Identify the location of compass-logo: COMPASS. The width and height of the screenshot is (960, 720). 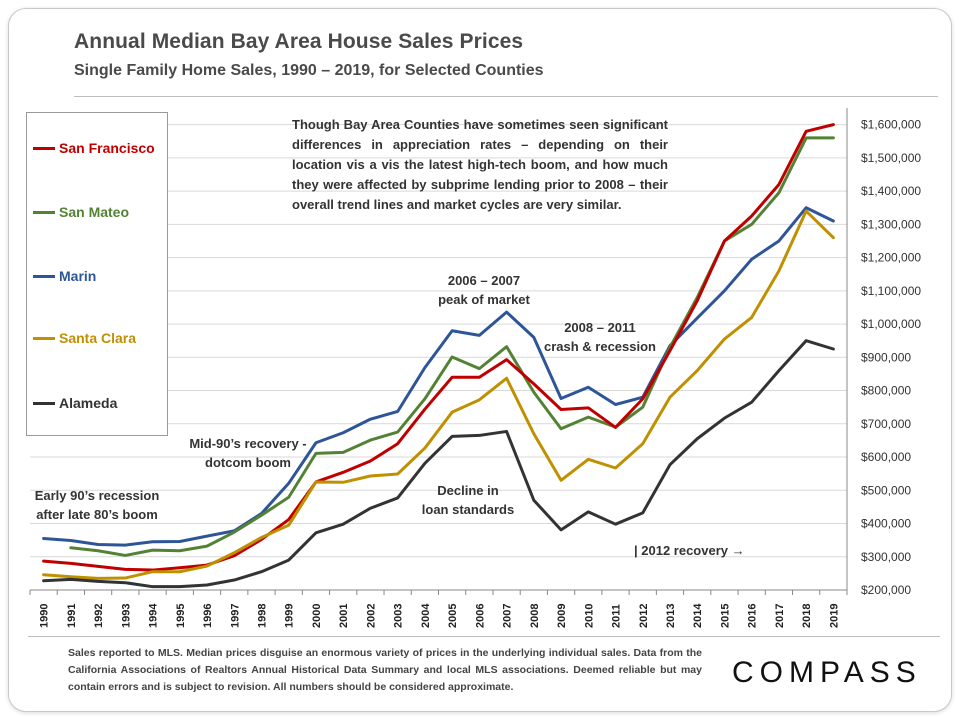
(827, 672).